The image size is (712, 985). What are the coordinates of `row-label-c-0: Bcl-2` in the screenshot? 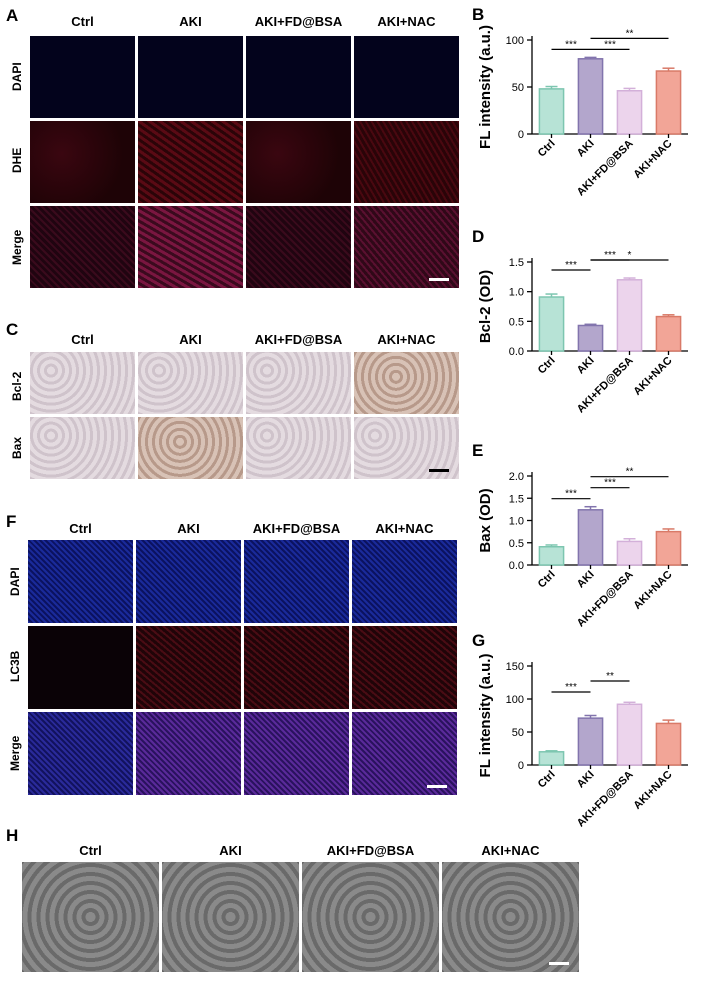 It's located at (17, 386).